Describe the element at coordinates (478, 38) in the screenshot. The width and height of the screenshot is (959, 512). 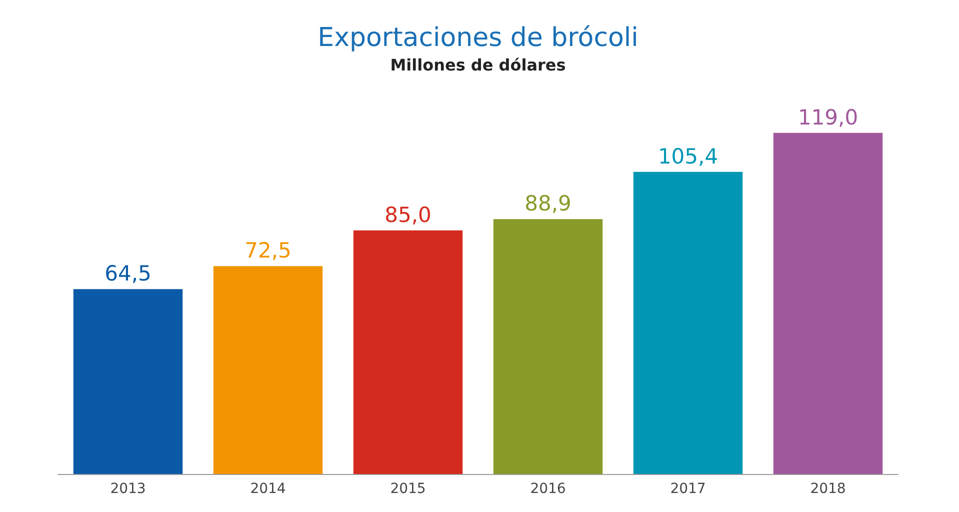
I see `chart-title: Exportaciones de brócoli` at that location.